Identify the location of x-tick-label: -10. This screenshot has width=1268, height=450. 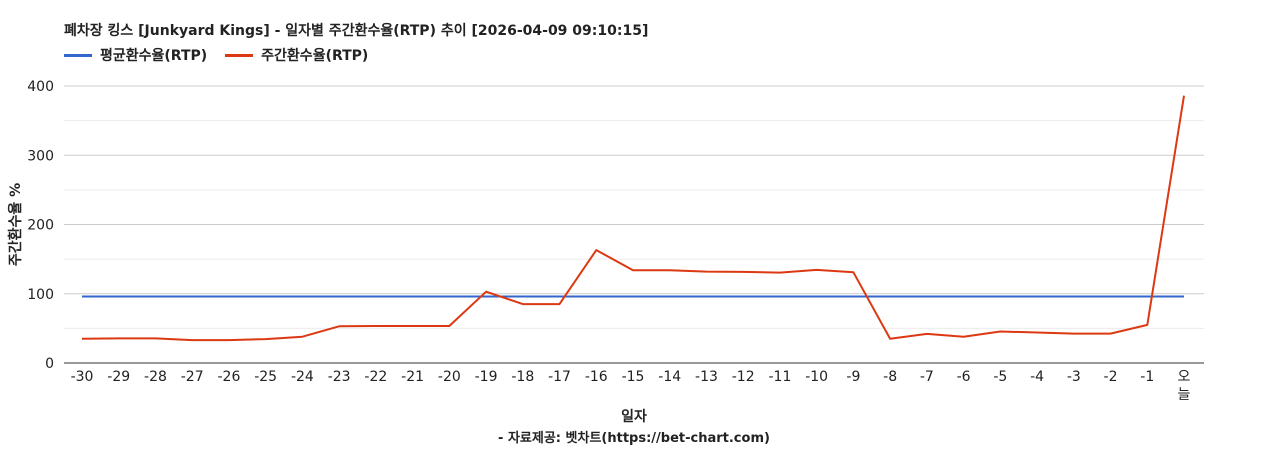
(816, 377).